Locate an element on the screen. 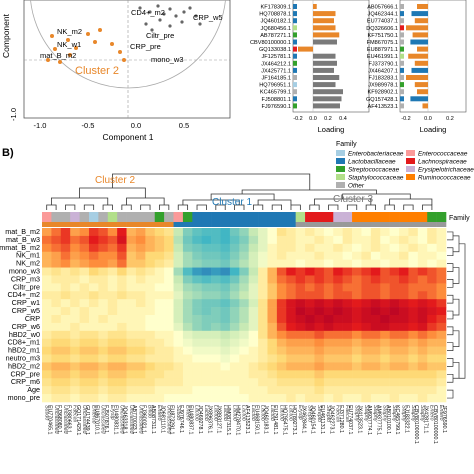 The width and height of the screenshot is (474, 474). loading-taxon-label: JX464207.1 is located at coordinates (383, 71).